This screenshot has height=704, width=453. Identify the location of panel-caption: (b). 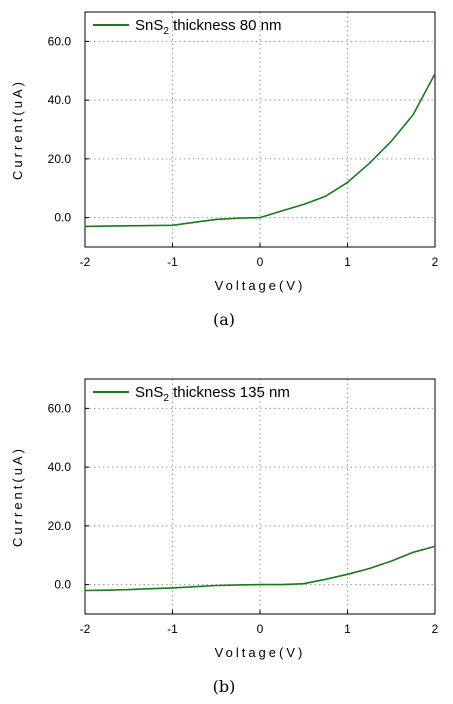
(224, 686).